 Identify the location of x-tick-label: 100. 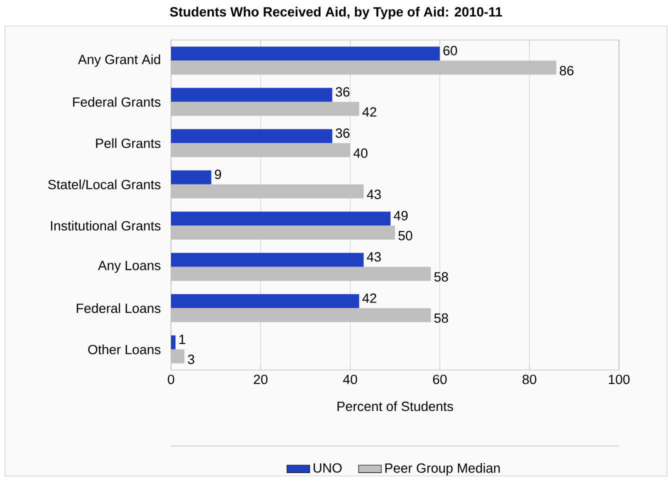
(619, 379).